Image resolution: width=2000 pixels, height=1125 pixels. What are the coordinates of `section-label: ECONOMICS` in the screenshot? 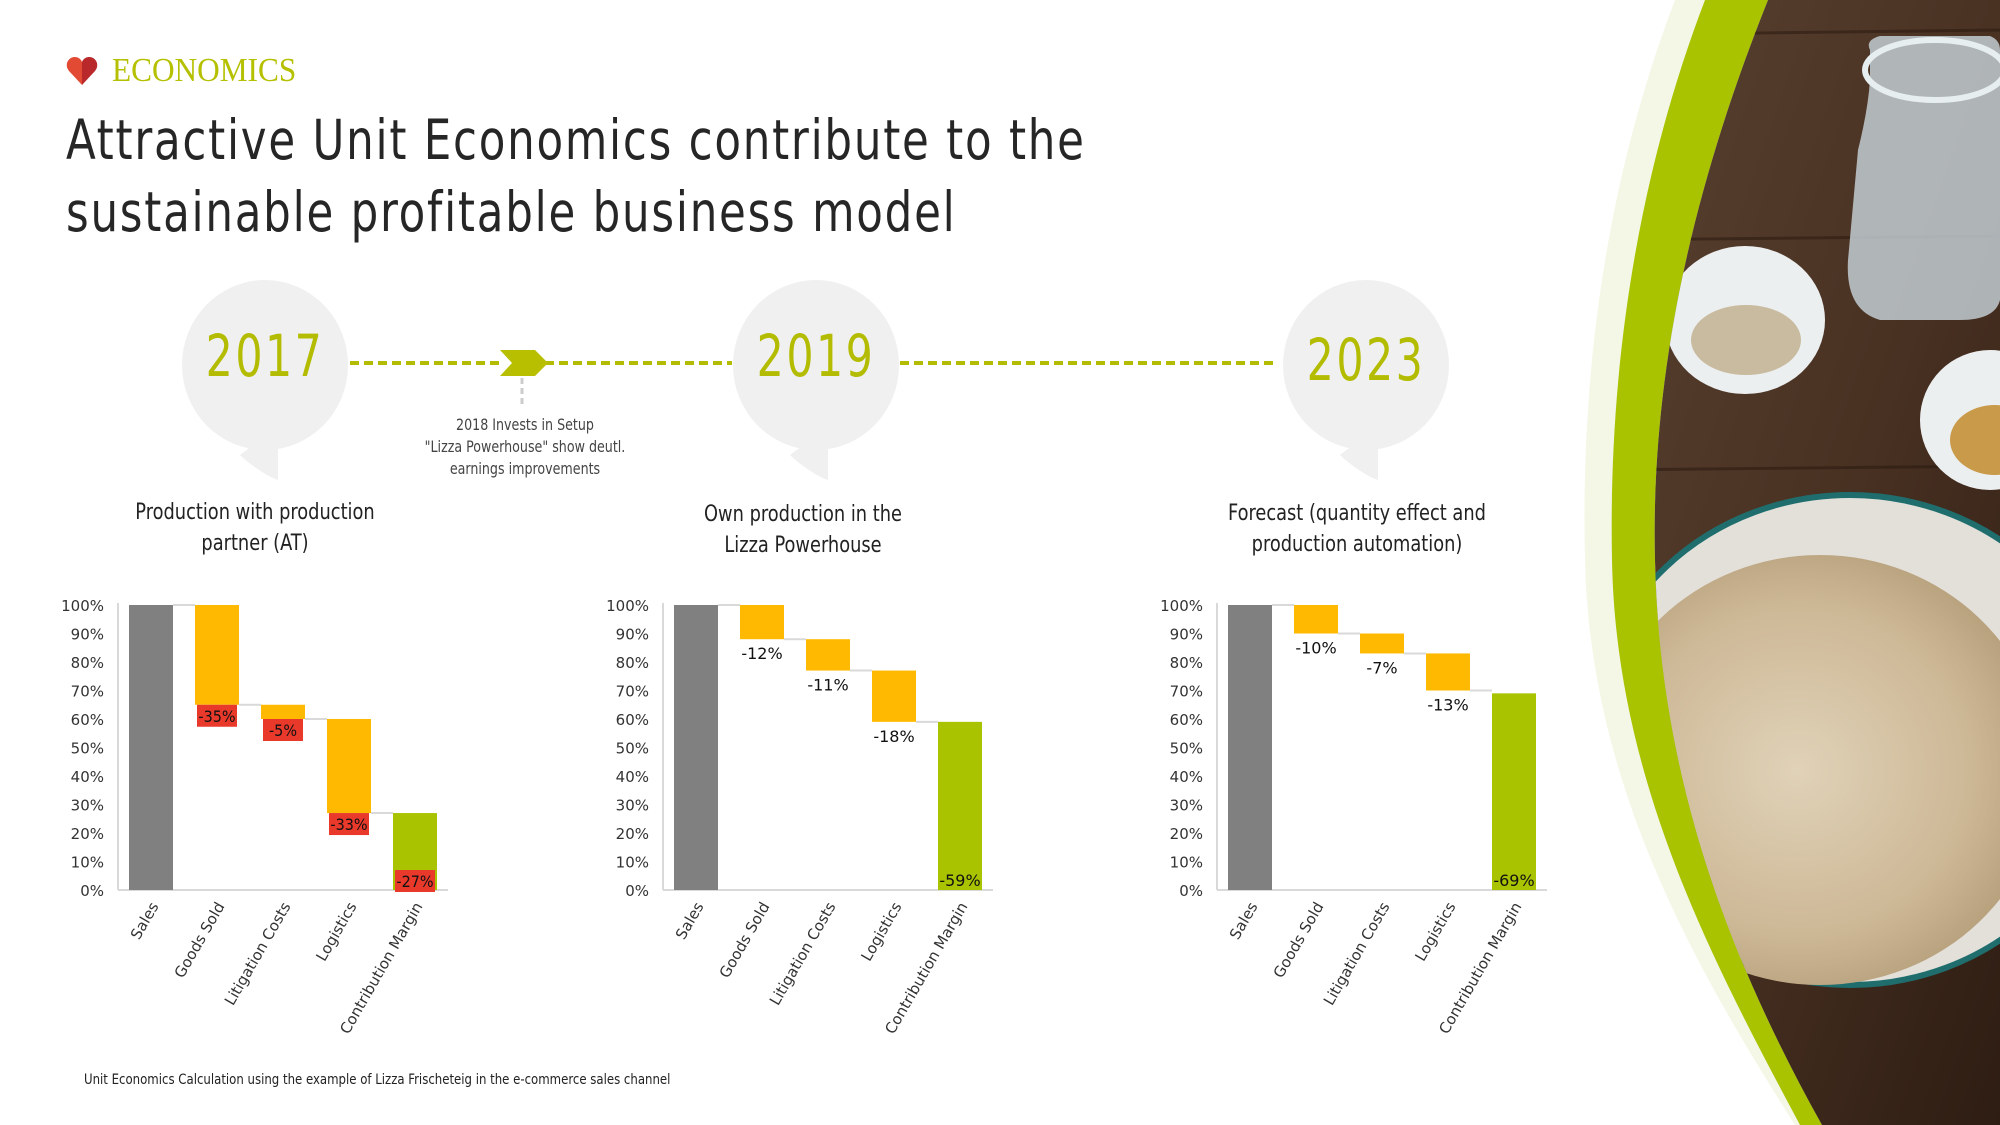 It's located at (204, 70).